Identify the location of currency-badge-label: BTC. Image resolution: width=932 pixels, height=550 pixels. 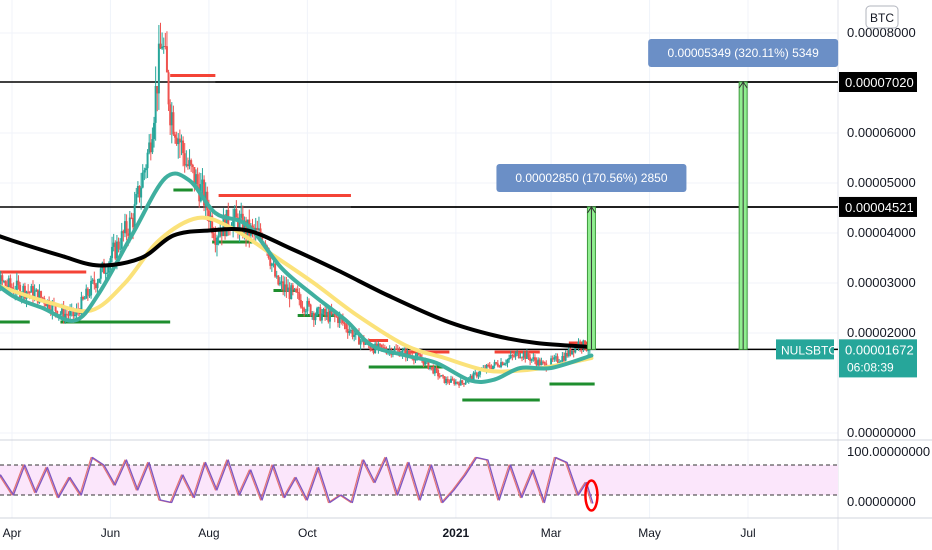
(882, 18).